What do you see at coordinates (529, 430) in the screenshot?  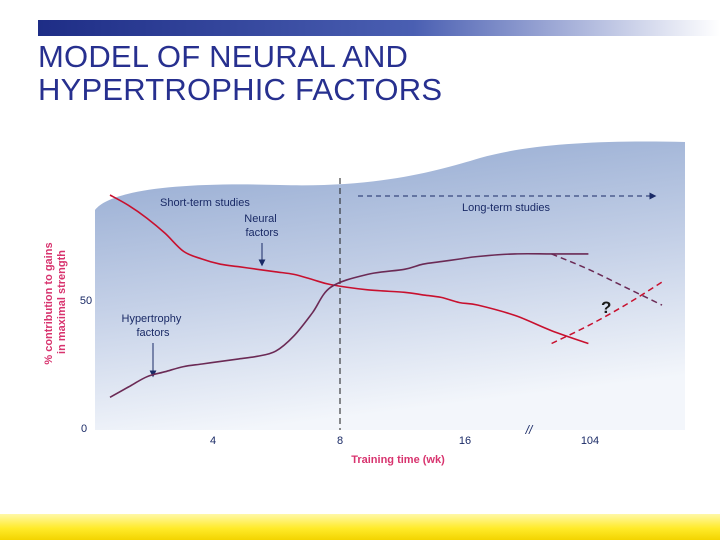 I see `x-axis-break-marker: //` at bounding box center [529, 430].